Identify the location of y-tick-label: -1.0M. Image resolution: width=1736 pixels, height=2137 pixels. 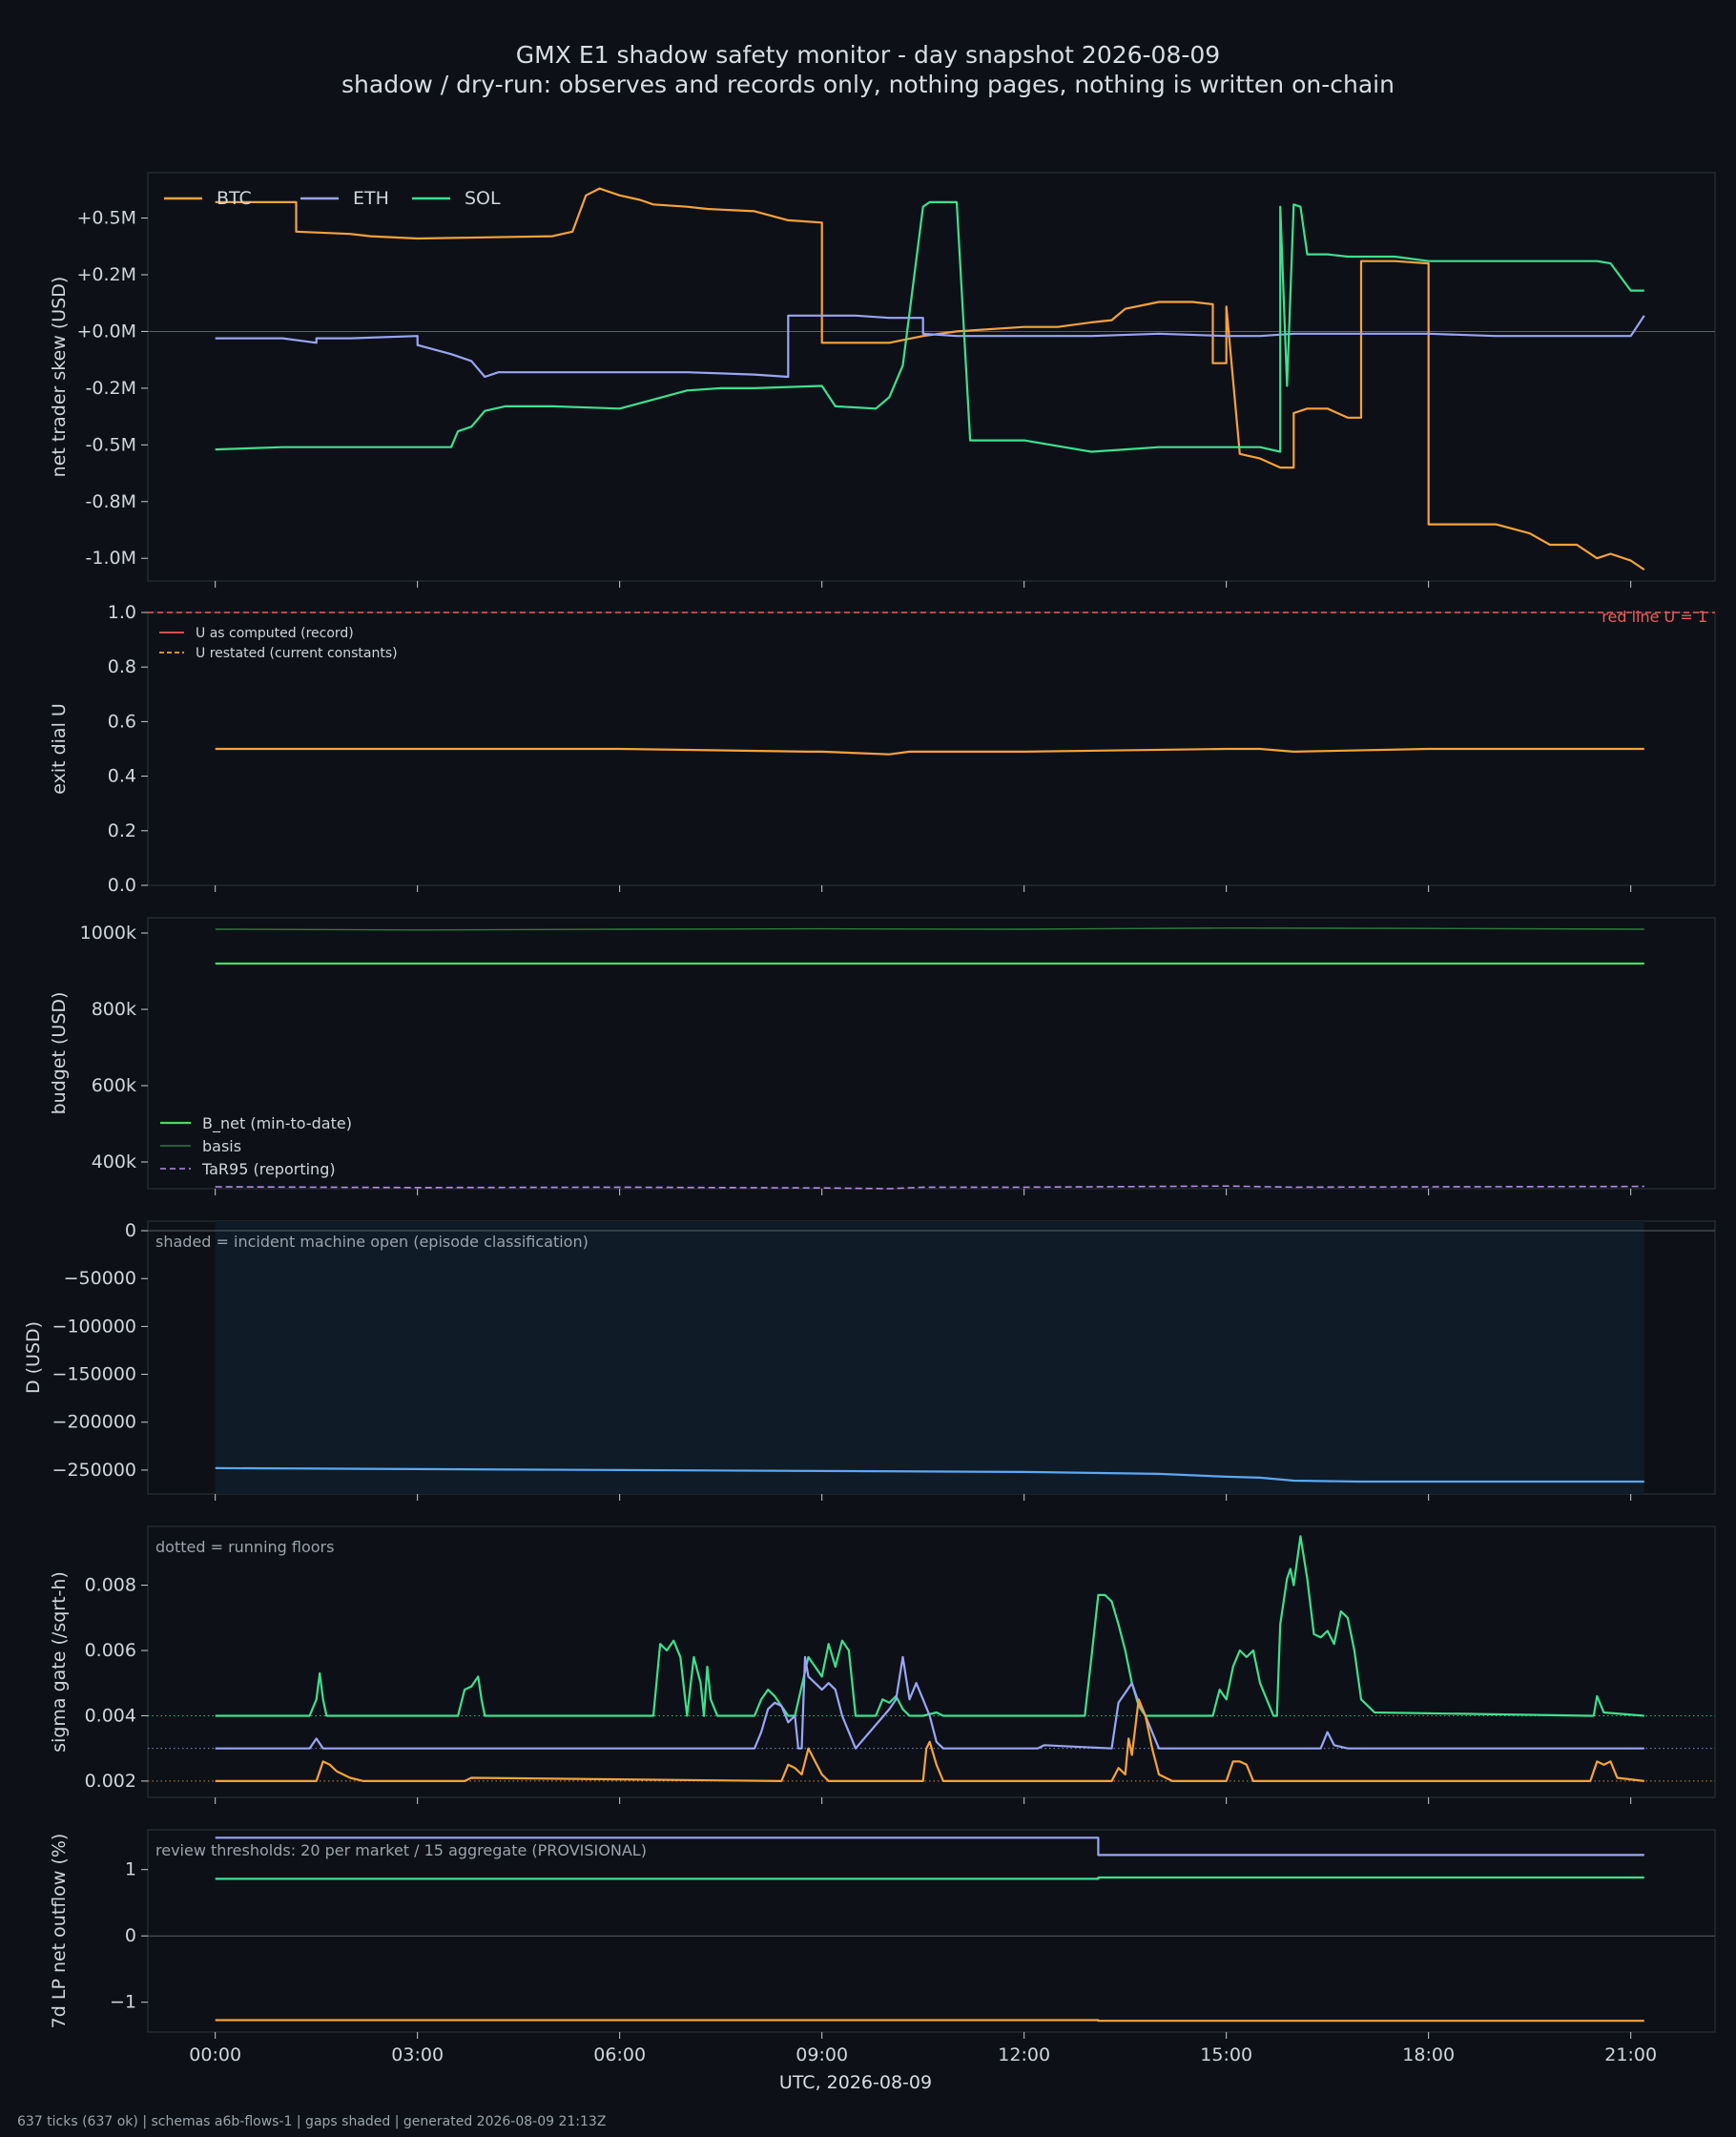
(111, 558).